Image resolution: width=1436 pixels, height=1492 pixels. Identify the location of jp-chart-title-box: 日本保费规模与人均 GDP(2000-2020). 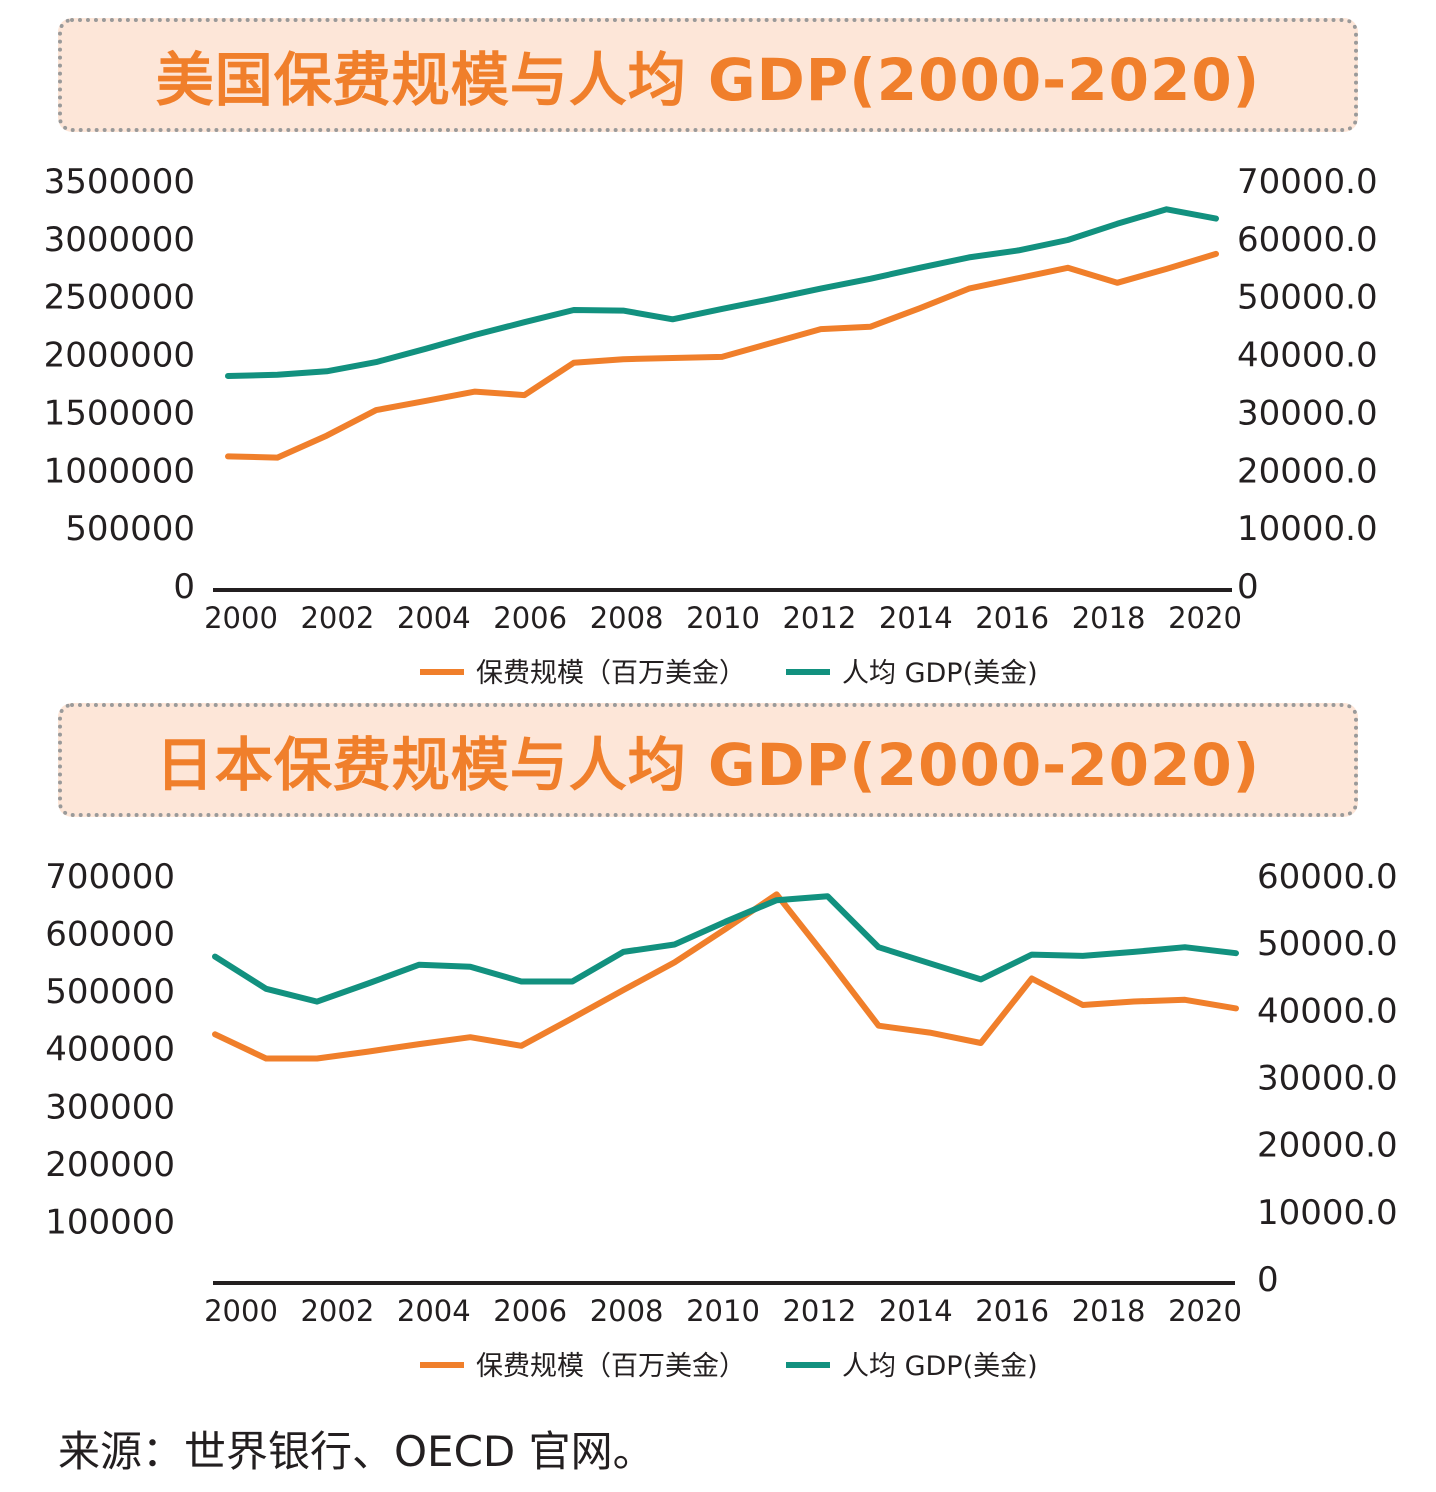
(708, 760).